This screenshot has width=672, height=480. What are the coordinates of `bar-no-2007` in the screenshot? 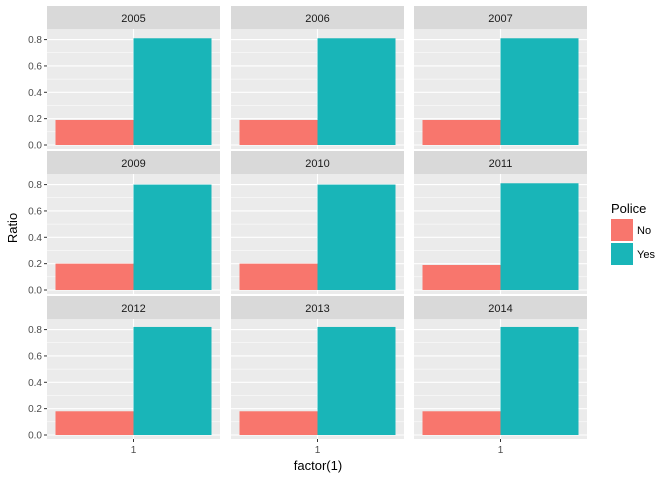 It's located at (461, 132).